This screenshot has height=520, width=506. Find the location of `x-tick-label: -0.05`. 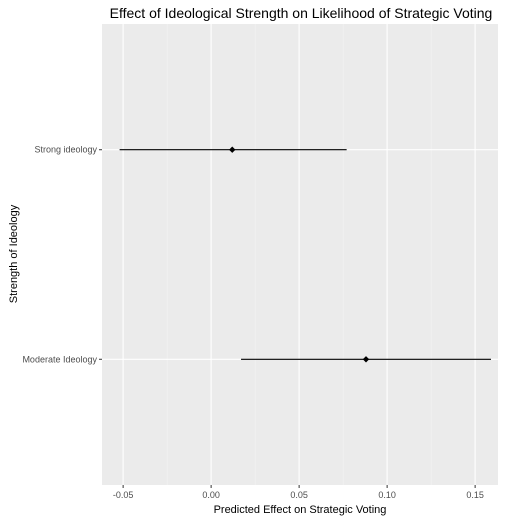

x-tick-label: -0.05 is located at coordinates (123, 495).